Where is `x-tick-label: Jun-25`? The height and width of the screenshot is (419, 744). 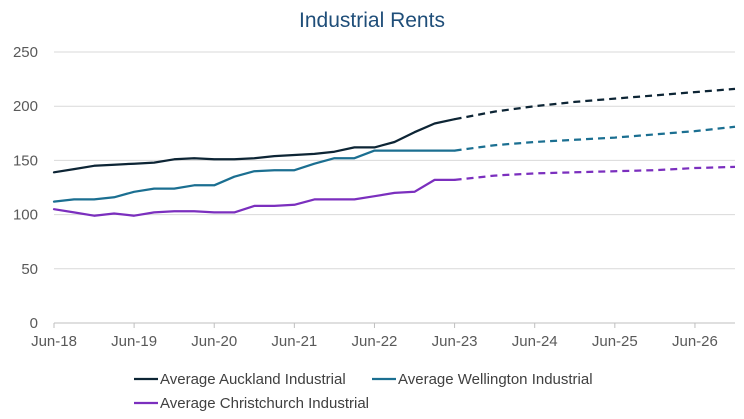 x-tick-label: Jun-25 is located at coordinates (615, 341).